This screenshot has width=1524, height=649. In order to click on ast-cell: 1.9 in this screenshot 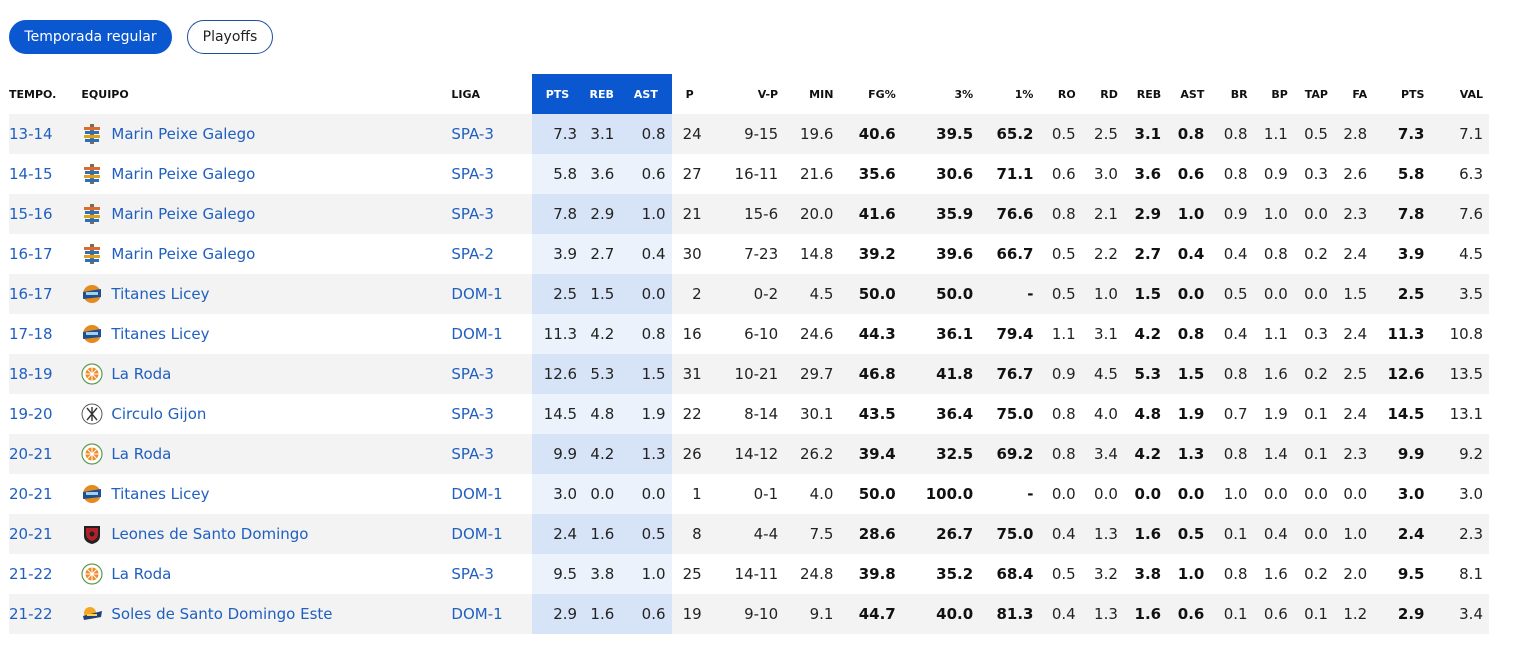, I will do `click(1191, 414)`.